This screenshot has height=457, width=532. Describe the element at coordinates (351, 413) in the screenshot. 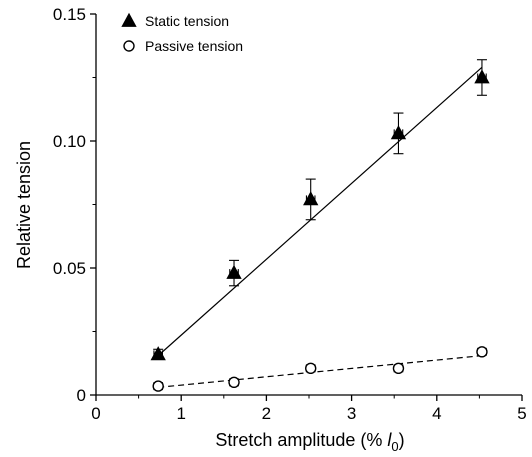

I see `x-tick-label: 3` at that location.